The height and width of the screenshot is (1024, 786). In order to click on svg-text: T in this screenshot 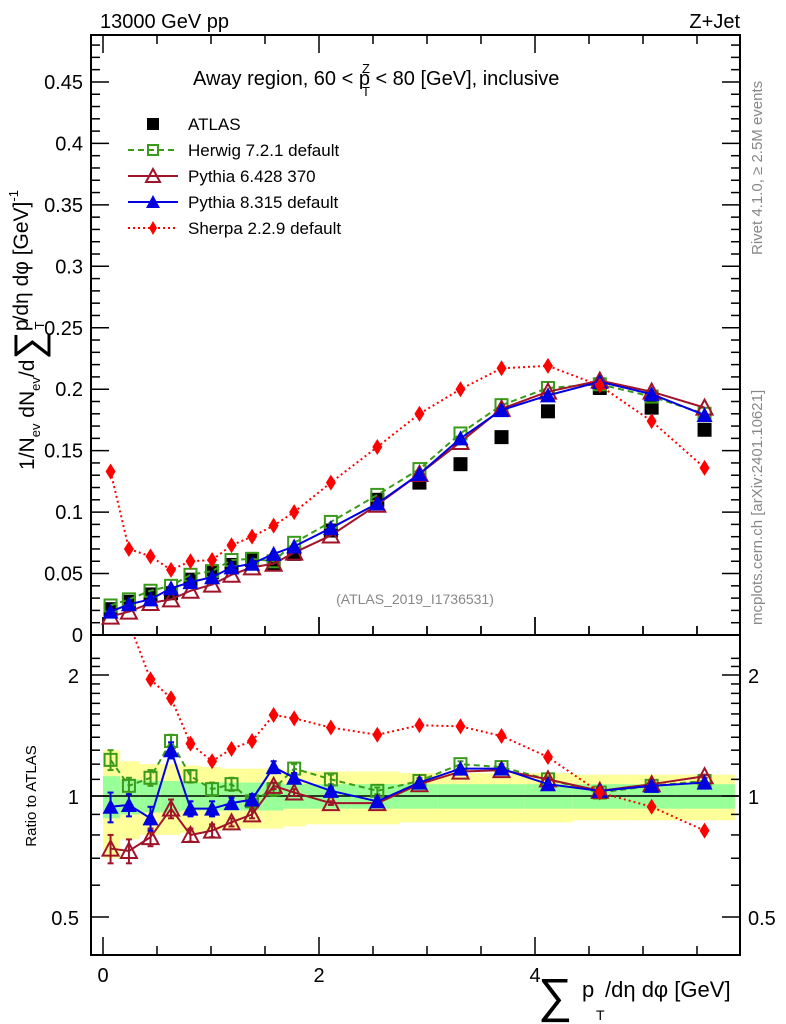, I will do `click(600, 1015)`.